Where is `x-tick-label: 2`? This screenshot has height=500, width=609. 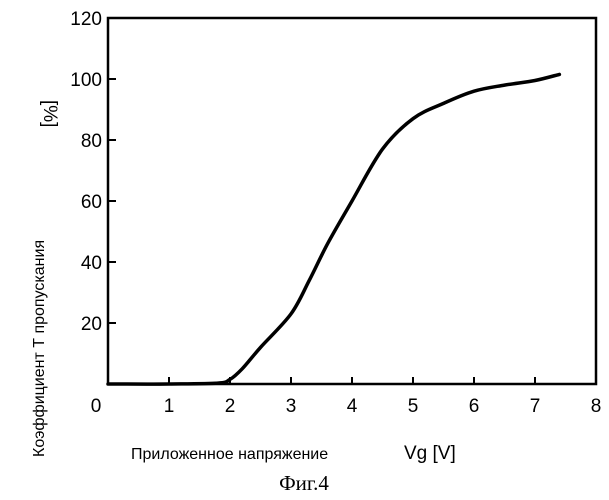
x-tick-label: 2 is located at coordinates (230, 406).